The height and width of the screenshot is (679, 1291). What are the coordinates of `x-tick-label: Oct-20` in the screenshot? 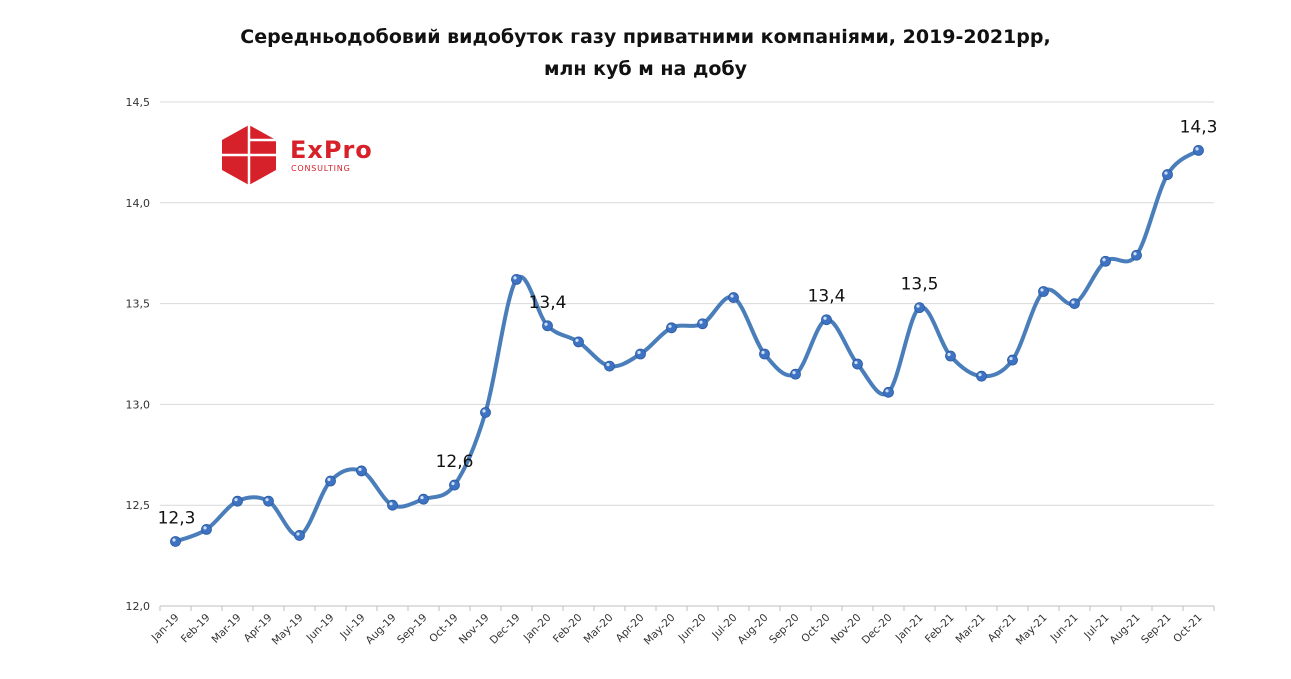 It's located at (815, 628).